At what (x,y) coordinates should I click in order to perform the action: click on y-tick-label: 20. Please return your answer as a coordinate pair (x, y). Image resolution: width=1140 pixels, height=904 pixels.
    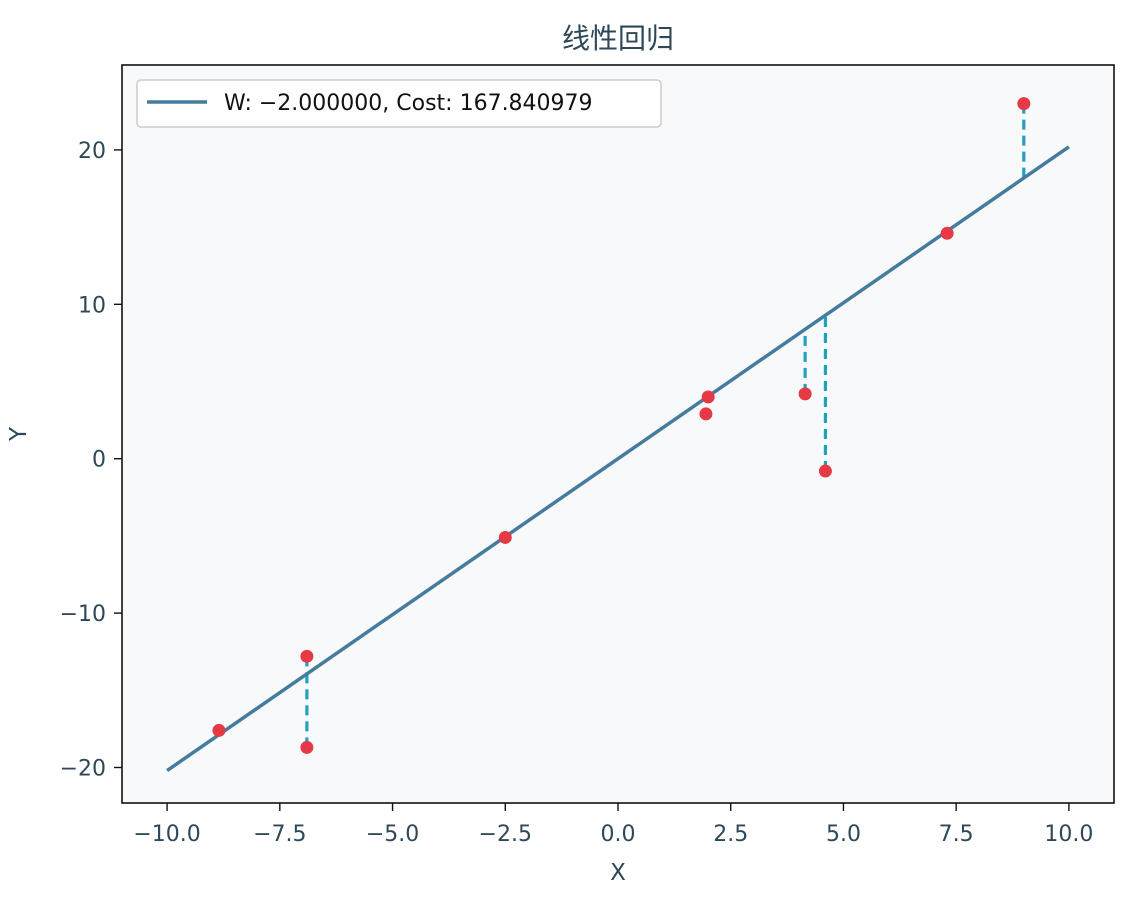
    Looking at the image, I should click on (92, 151).